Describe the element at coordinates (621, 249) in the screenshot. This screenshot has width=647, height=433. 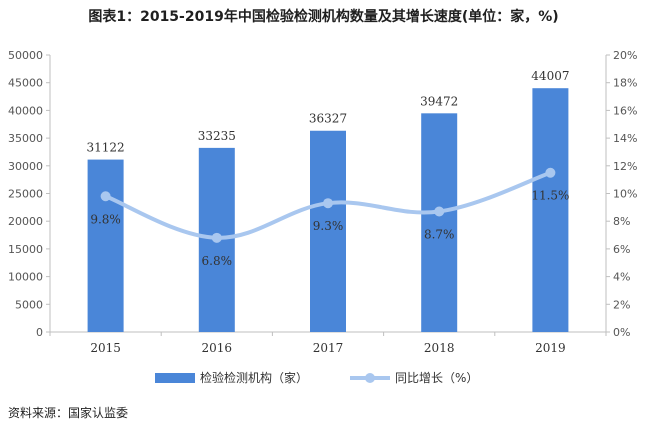
I see `right-tick-label: 6%` at that location.